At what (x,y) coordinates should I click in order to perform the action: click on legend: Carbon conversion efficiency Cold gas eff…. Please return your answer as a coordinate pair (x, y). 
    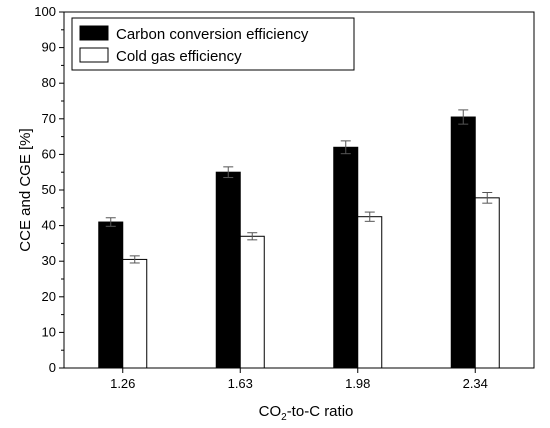
    Looking at the image, I should click on (213, 44).